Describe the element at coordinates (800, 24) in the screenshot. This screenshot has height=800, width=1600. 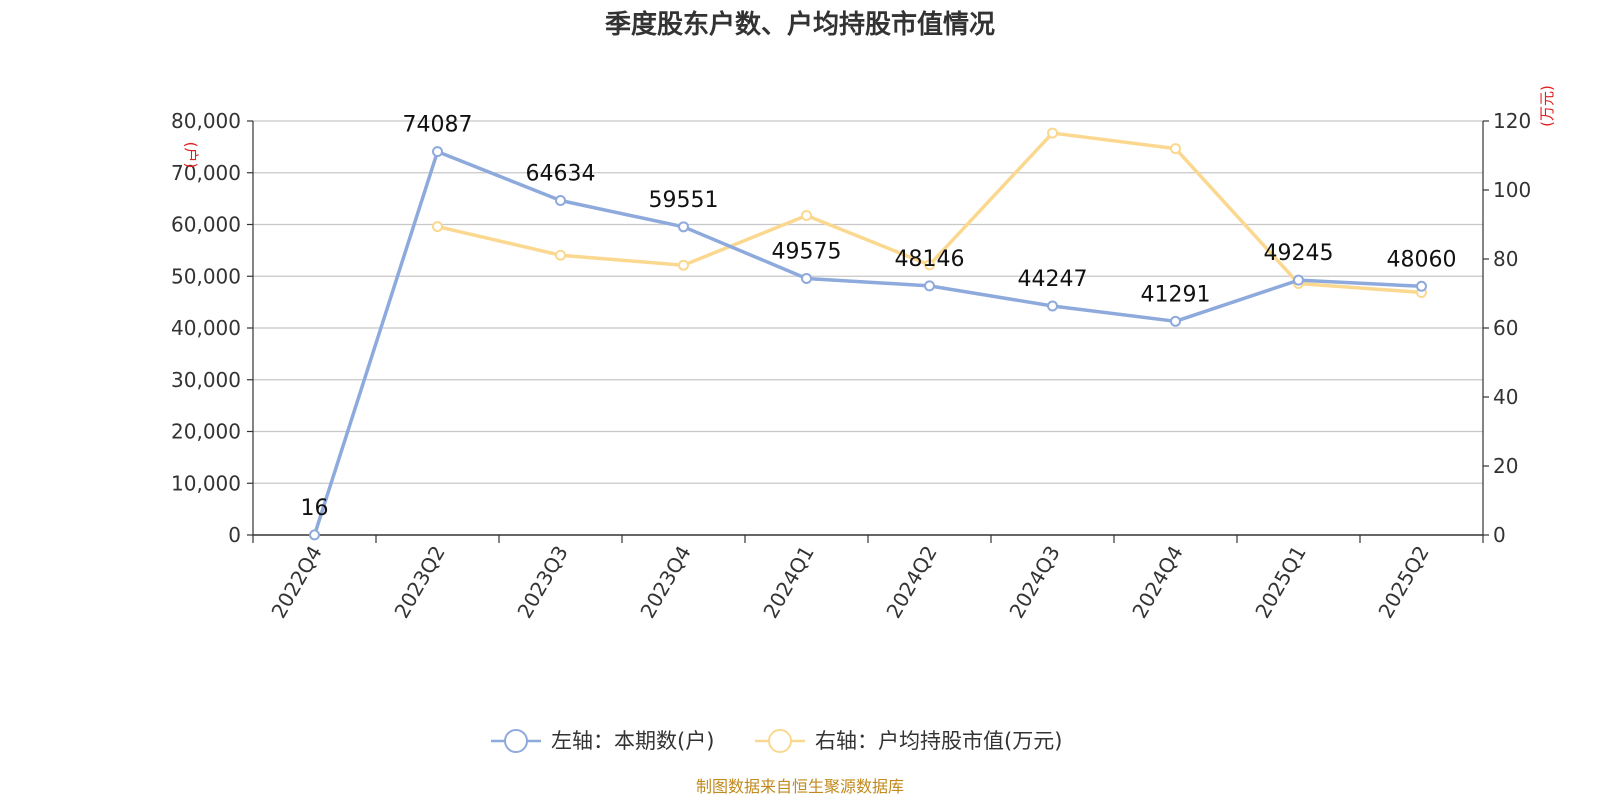
I see `chart-title: 季度股东户数、户均持股市值情况` at that location.